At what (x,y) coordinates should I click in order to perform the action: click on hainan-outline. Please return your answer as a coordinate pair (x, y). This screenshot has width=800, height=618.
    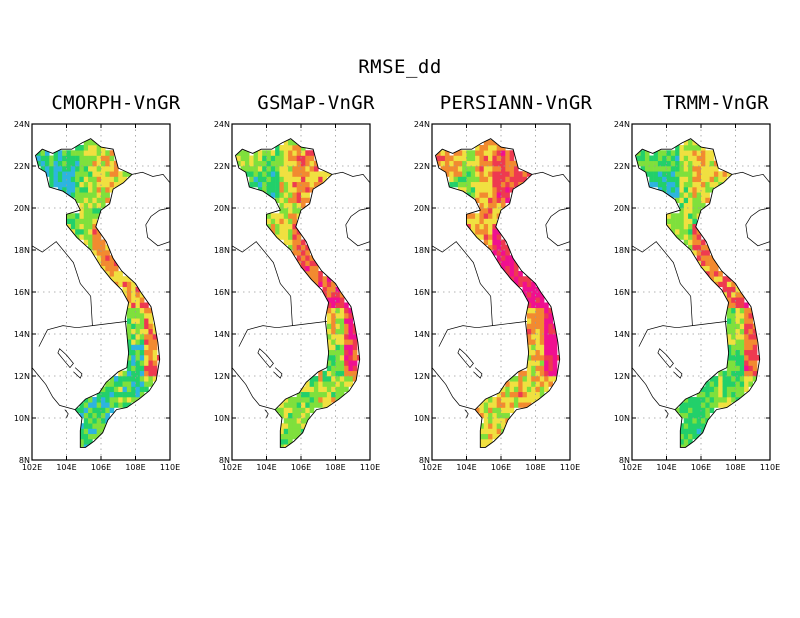
    Looking at the image, I should click on (158, 227).